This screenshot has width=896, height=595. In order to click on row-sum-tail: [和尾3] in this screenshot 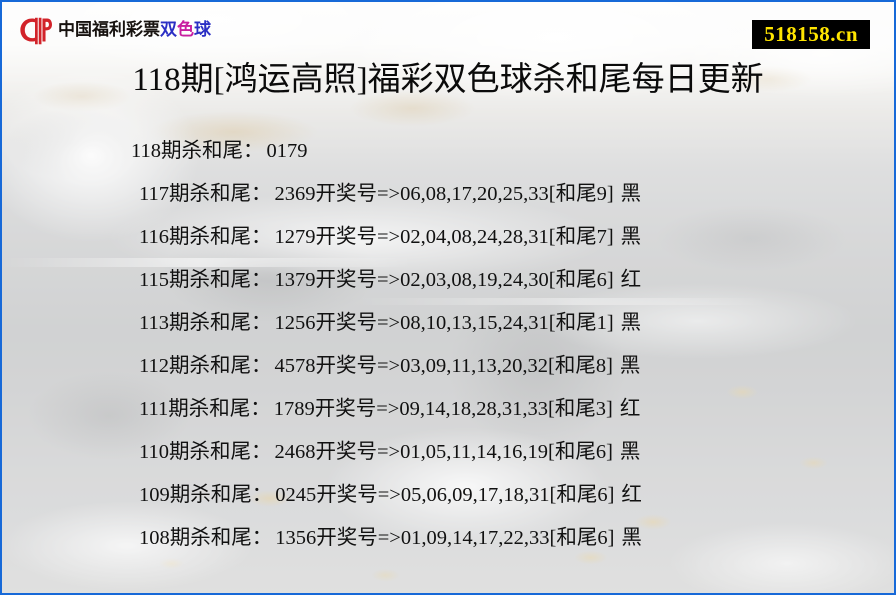, I will do `click(580, 409)`.